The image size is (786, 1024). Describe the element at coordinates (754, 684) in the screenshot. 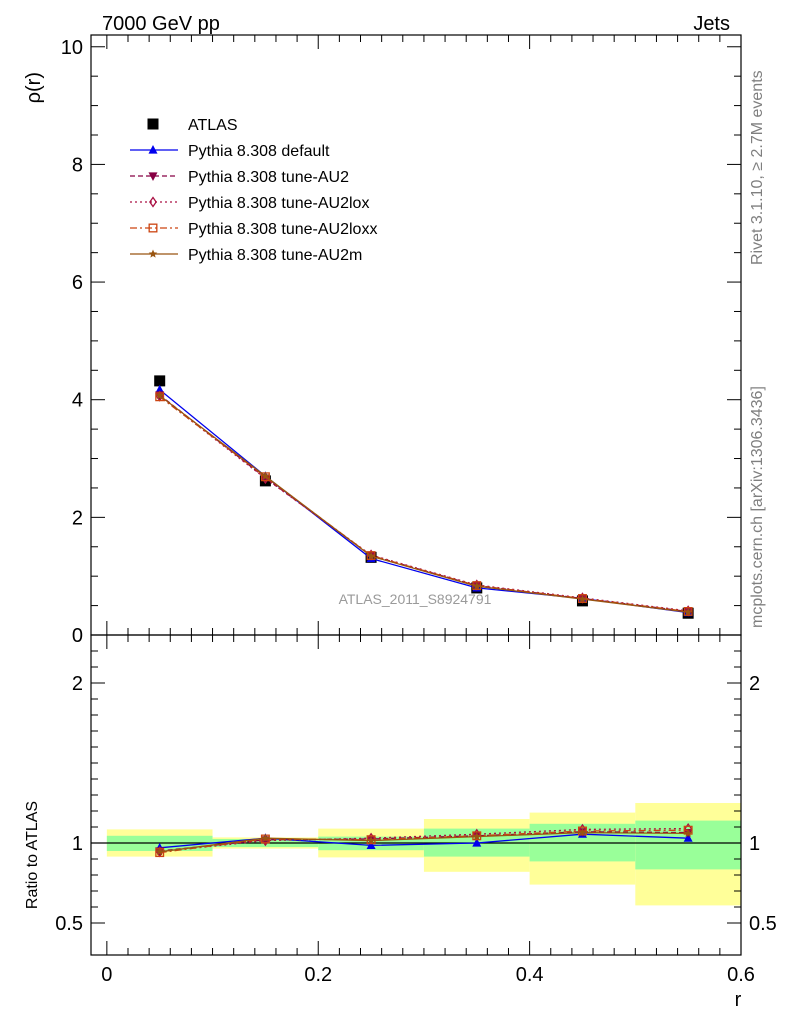

I see `ratio-ytick-label-right: 2` at that location.